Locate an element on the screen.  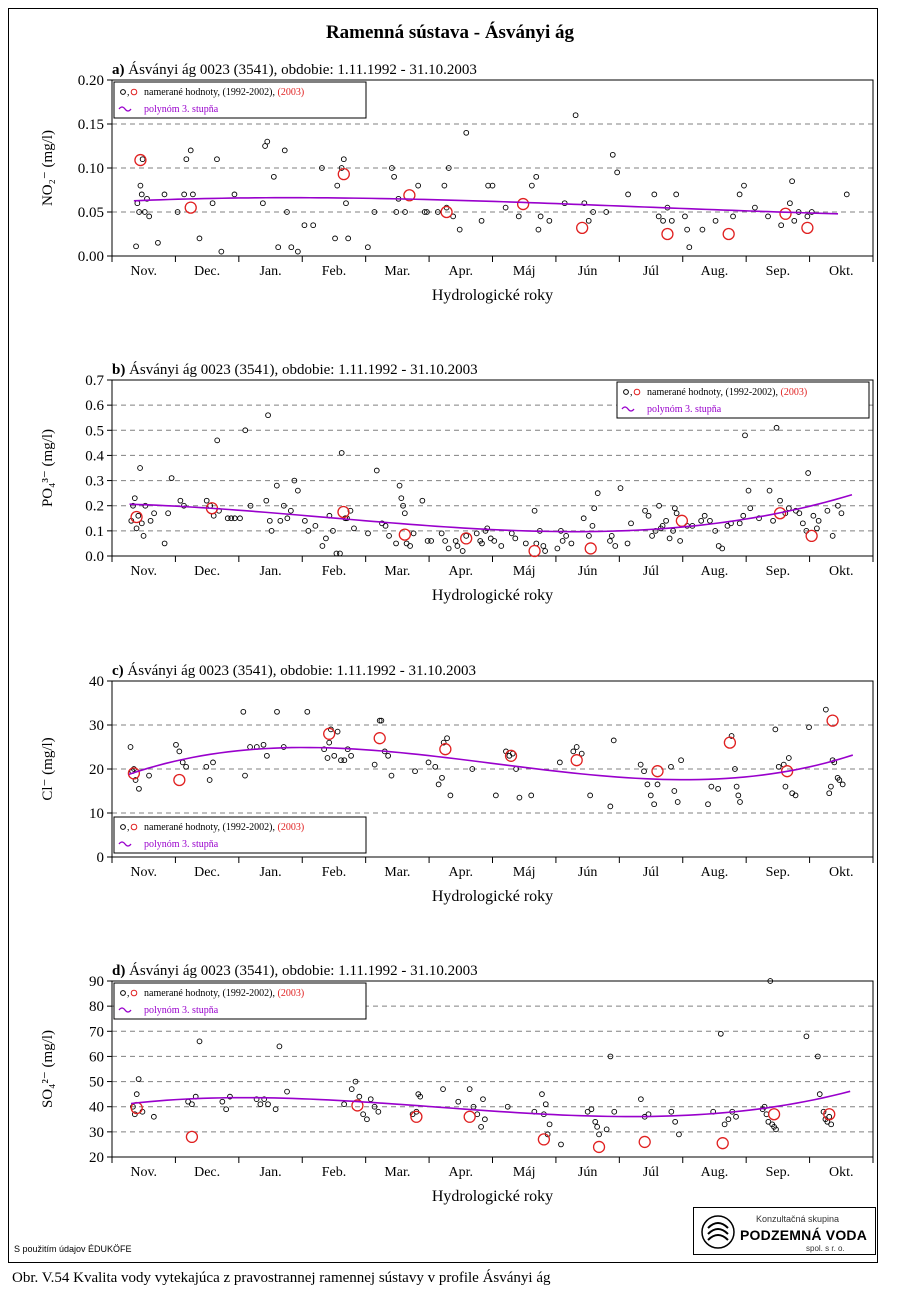
x-tick-label: Feb. is located at coordinates (334, 1172).